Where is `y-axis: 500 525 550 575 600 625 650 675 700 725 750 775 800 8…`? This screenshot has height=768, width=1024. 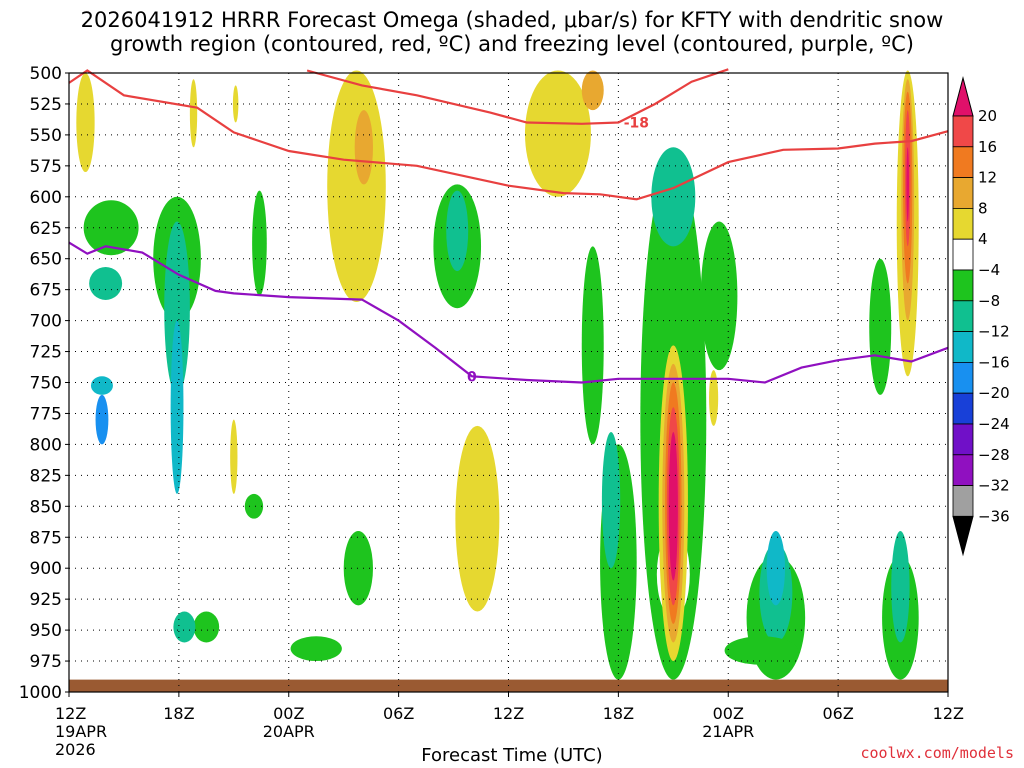
y-axis: 500 525 550 575 600 625 650 675 700 725 750 775 800 8… is located at coordinates (44, 383).